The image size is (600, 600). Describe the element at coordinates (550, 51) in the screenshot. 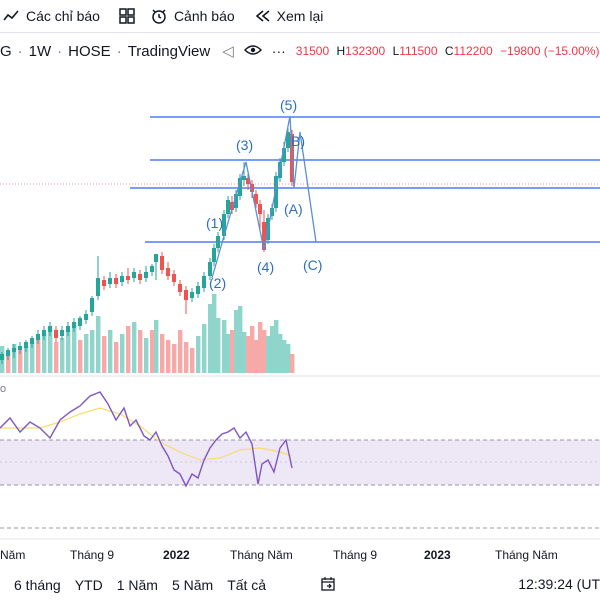

I see `ohlc-change: −19800 (−15.00%)` at that location.